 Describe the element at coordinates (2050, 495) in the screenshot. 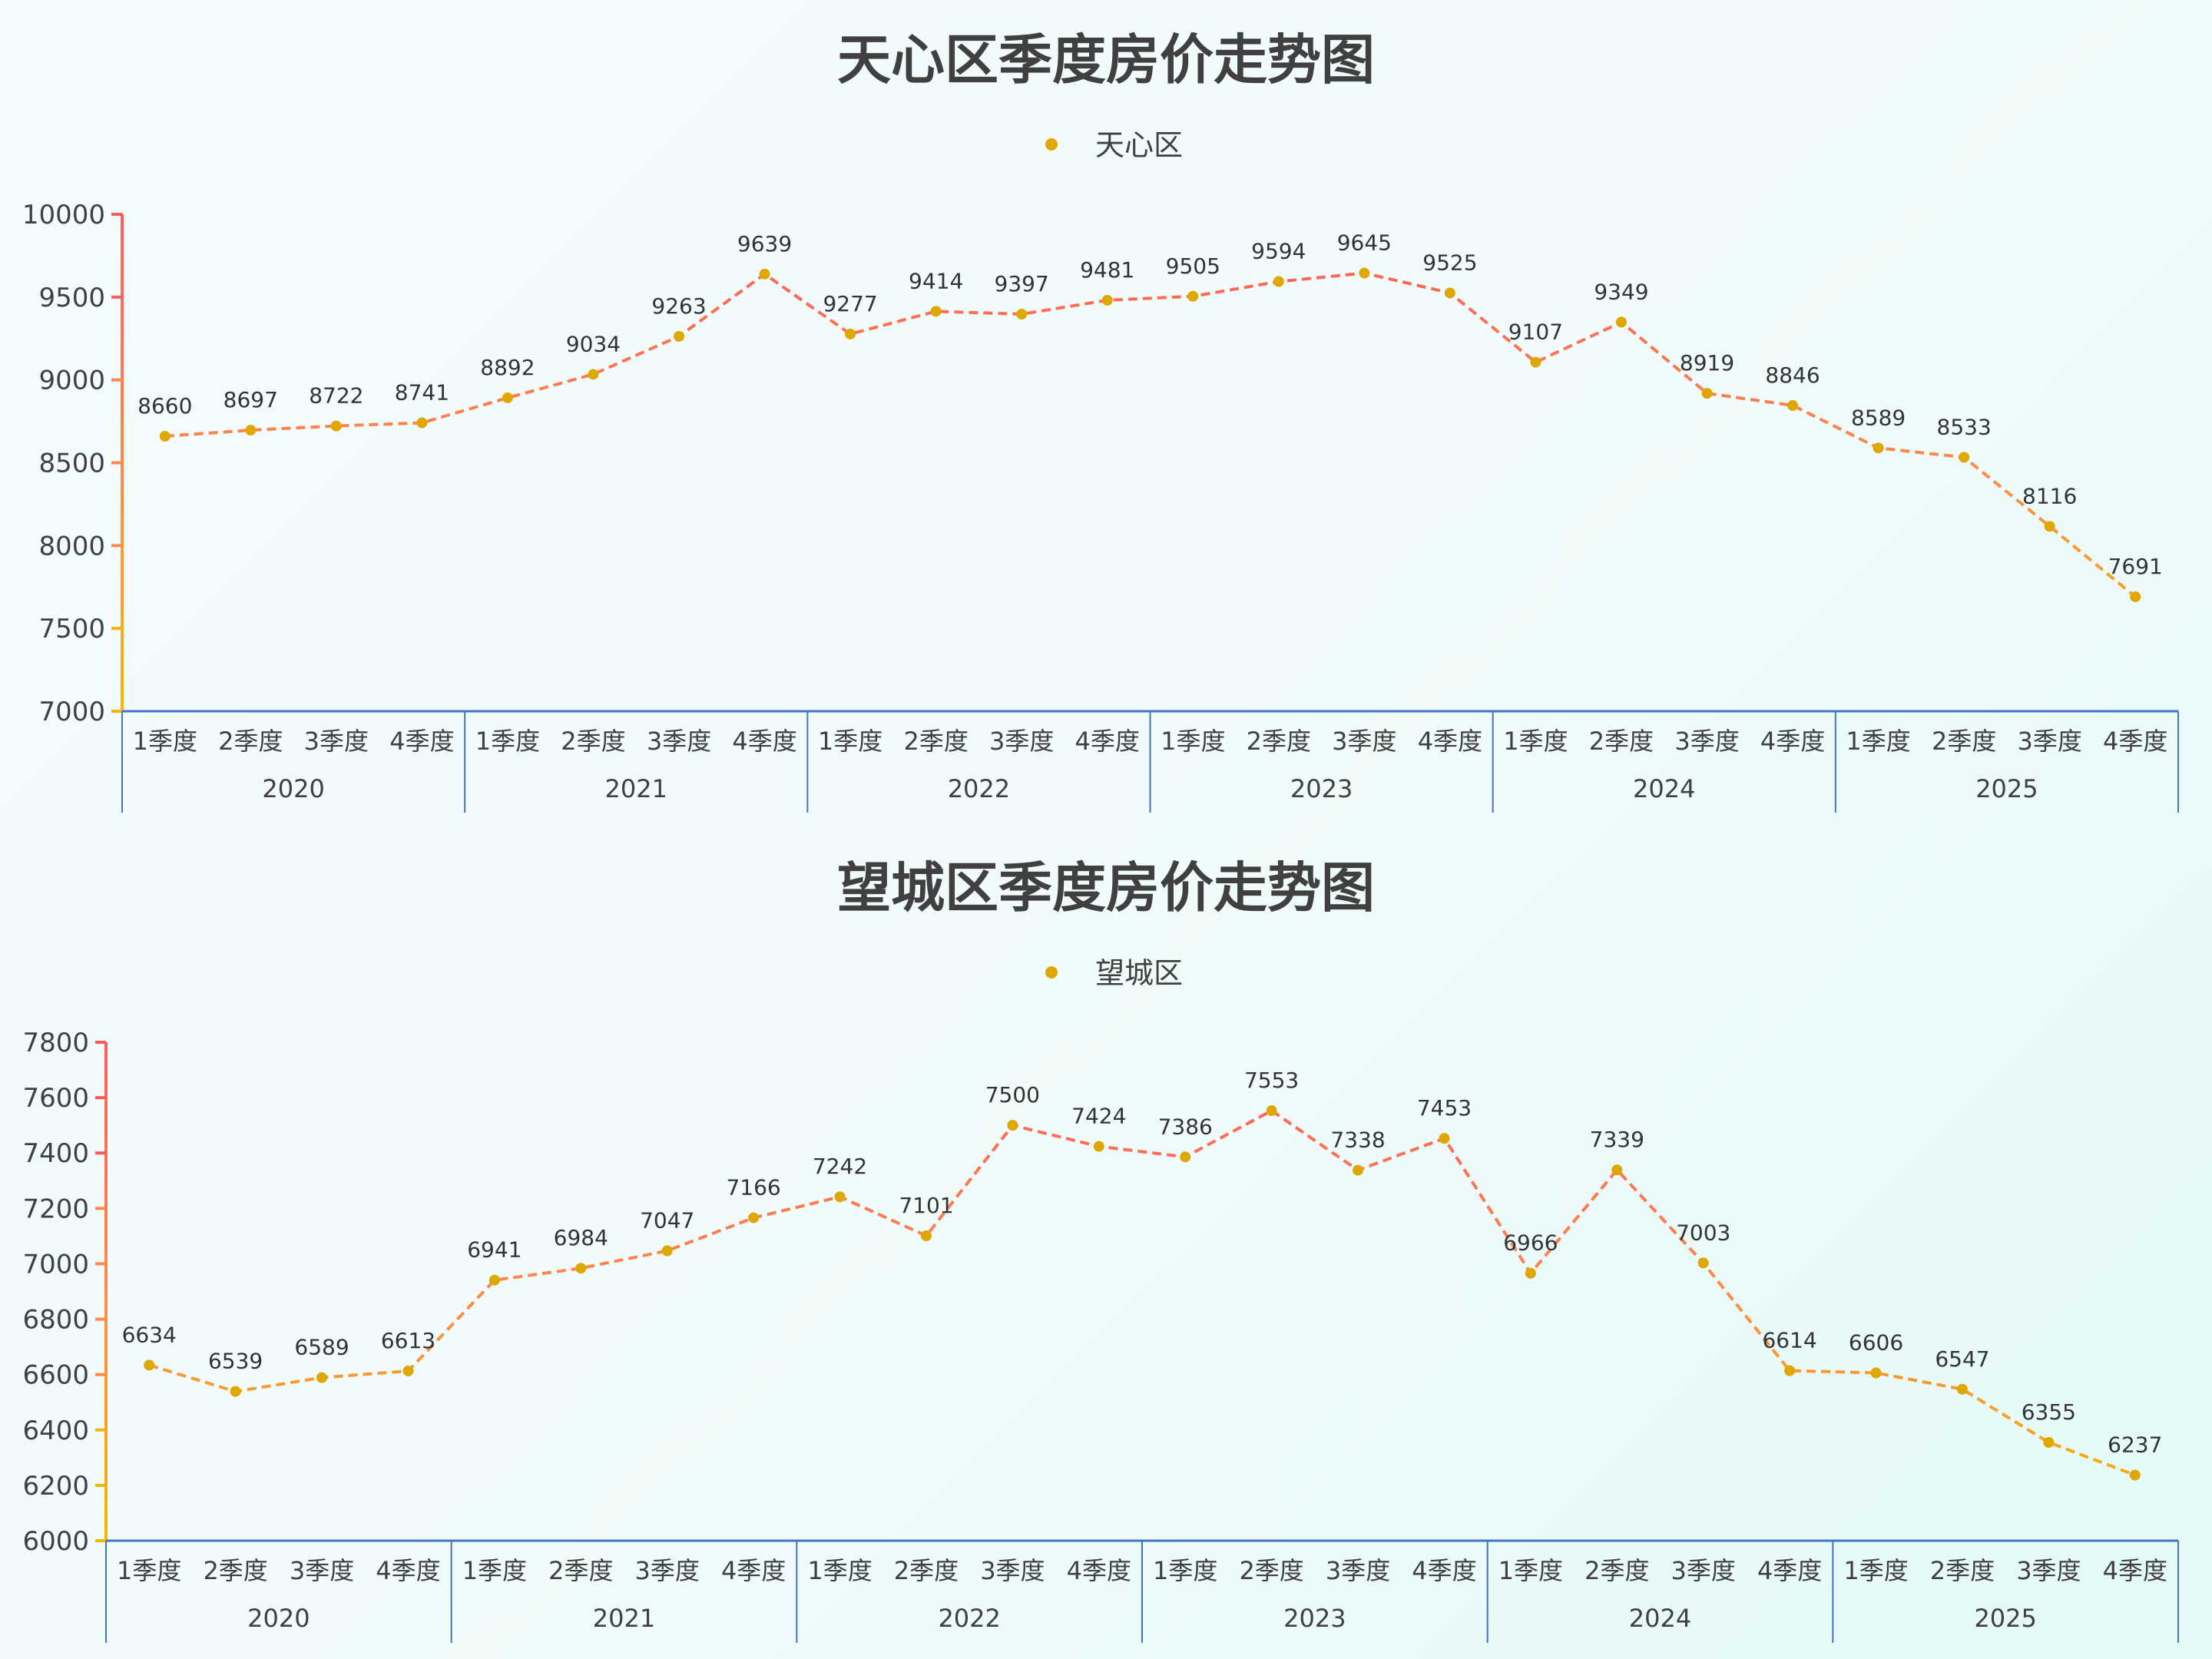

I see `data-label: 8116` at that location.